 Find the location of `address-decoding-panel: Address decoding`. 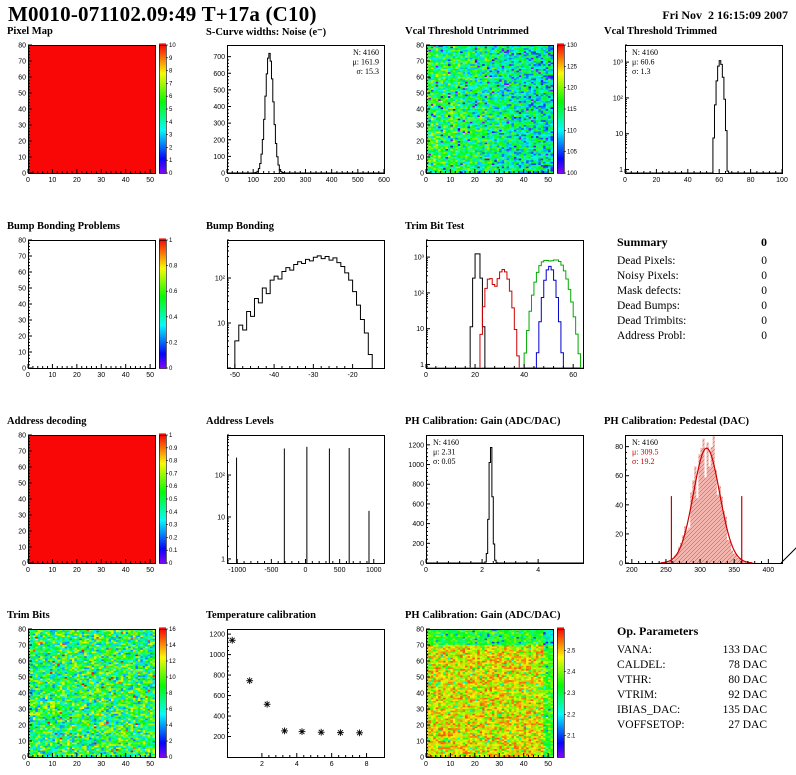

address-decoding-panel: Address decoding is located at coordinates (99, 498).